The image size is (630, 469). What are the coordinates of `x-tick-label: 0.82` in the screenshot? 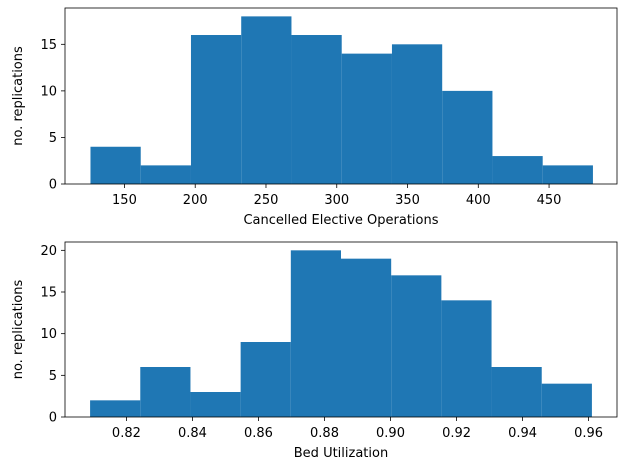 It's located at (126, 433).